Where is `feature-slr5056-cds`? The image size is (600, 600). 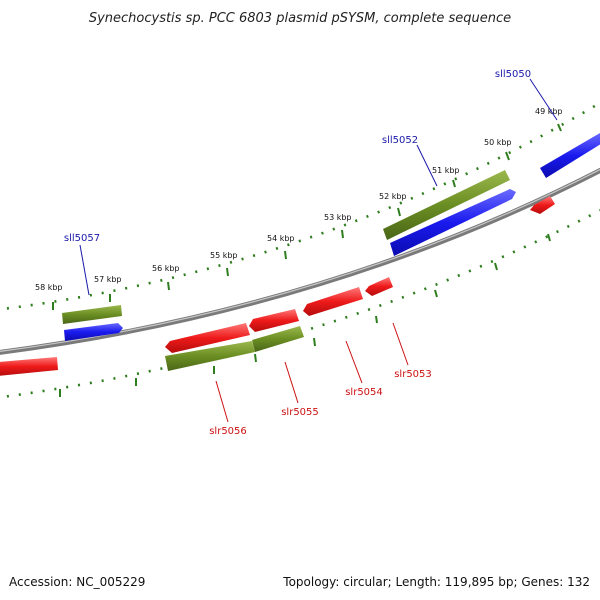
feature-slr5056-cds is located at coordinates (210, 356).